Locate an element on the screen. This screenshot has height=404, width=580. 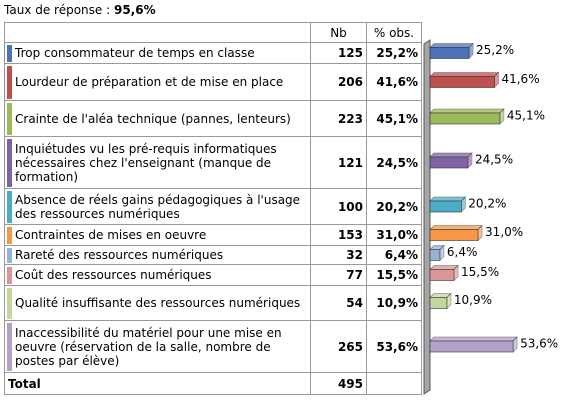
bar-label: 31,0% is located at coordinates (504, 232).